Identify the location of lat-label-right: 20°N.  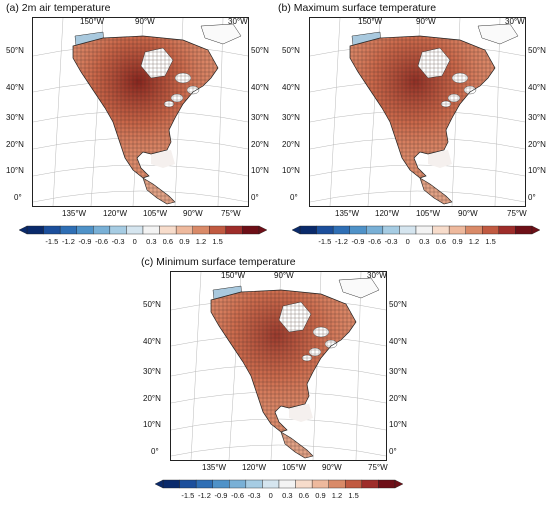
(260, 144).